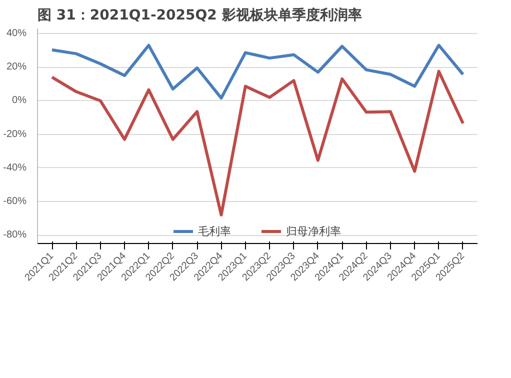 The height and width of the screenshot is (378, 511). Describe the element at coordinates (15, 134) in the screenshot. I see `y-tick-label: -20%` at that location.